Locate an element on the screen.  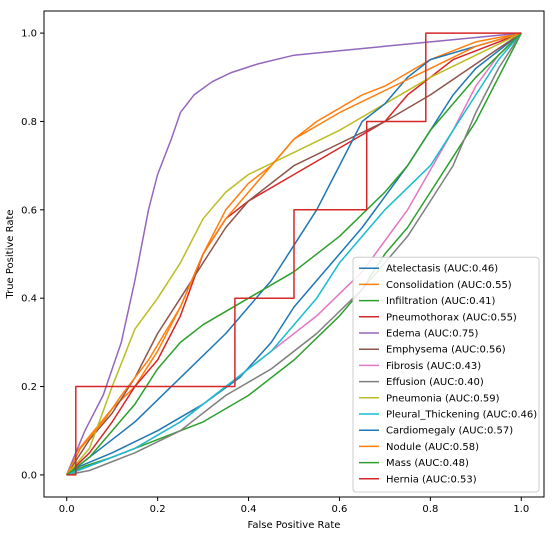
y-tick-label: 1.0 is located at coordinates (29, 34).